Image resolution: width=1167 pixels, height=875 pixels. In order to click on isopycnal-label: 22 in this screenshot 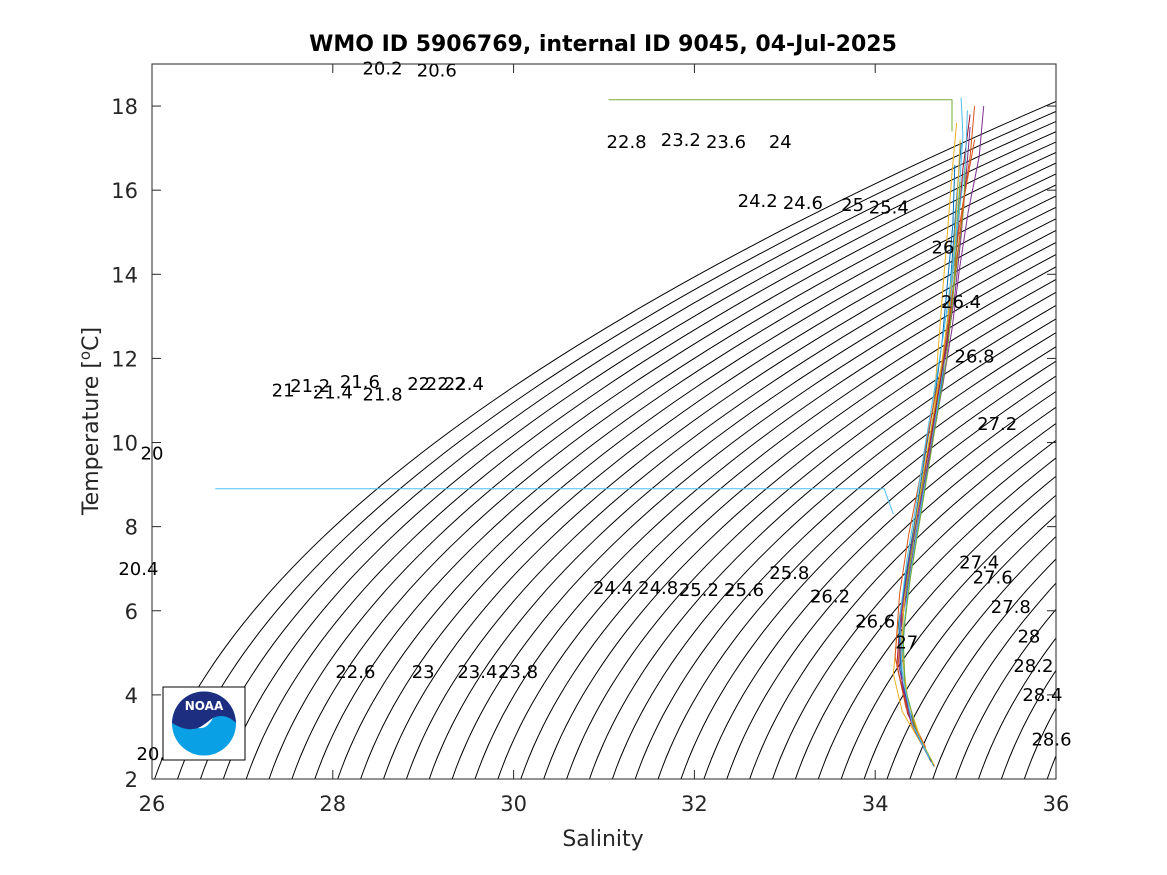, I will do `click(418, 384)`.